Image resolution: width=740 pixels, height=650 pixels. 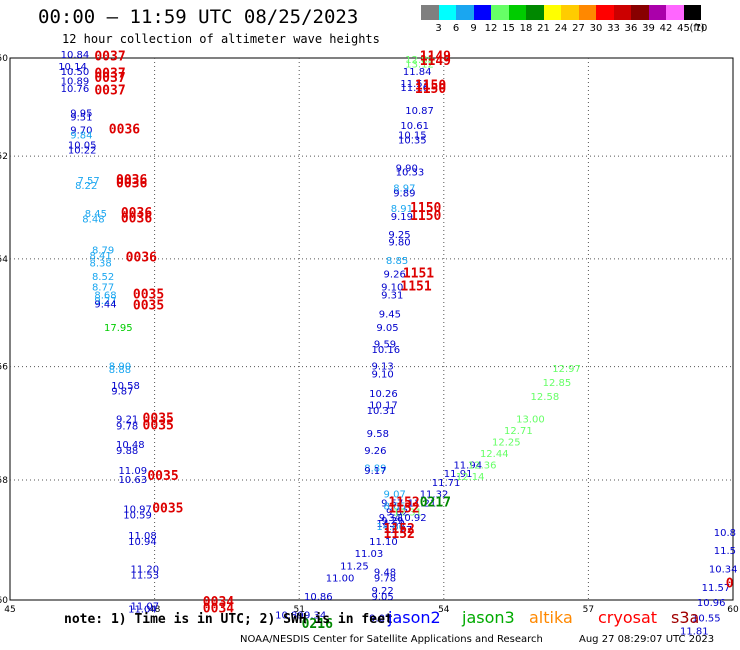 I want to click on scale-label: 21, so click(x=543, y=28).